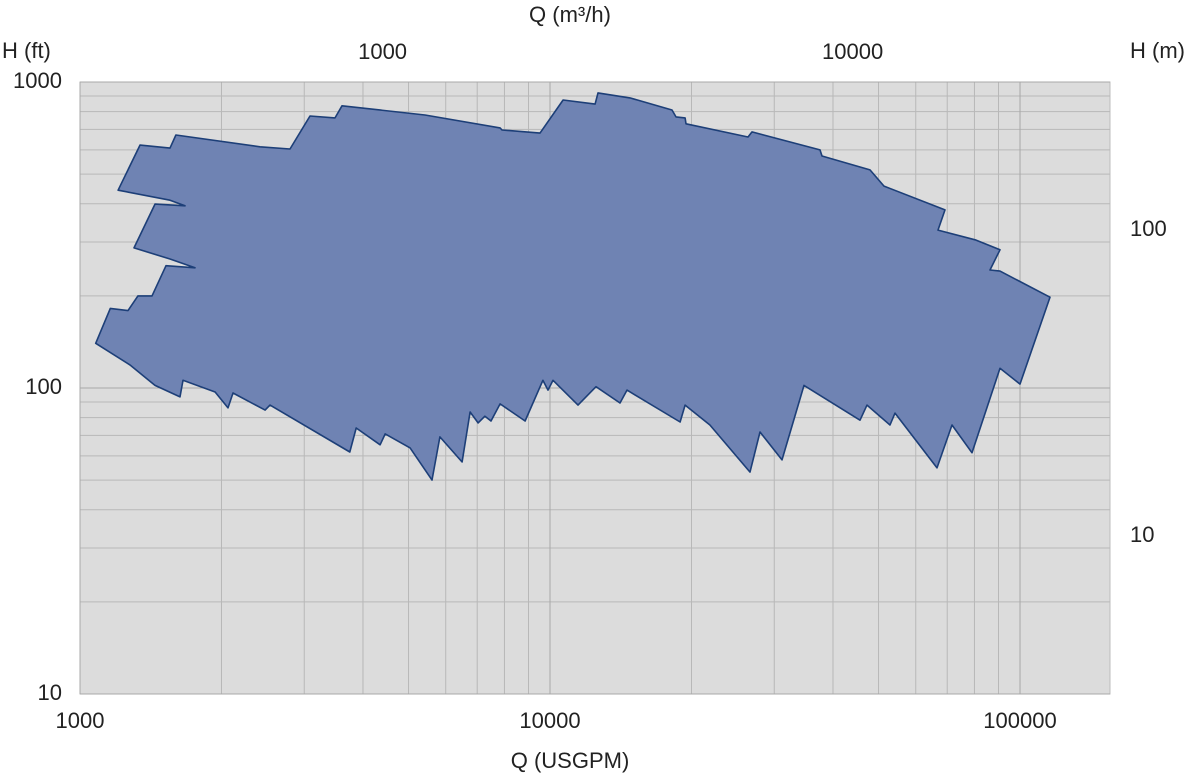 The width and height of the screenshot is (1200, 780). I want to click on y-tick-label: 10, so click(50, 692).